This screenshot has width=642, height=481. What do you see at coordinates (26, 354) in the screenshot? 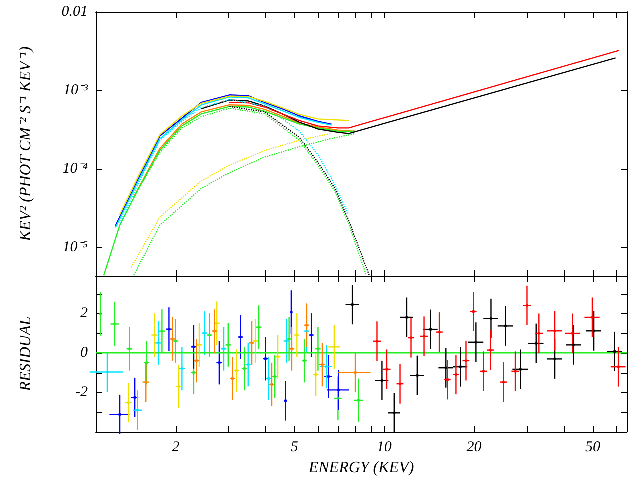
I see `y-axis-title: RESIDUAL` at bounding box center [26, 354].